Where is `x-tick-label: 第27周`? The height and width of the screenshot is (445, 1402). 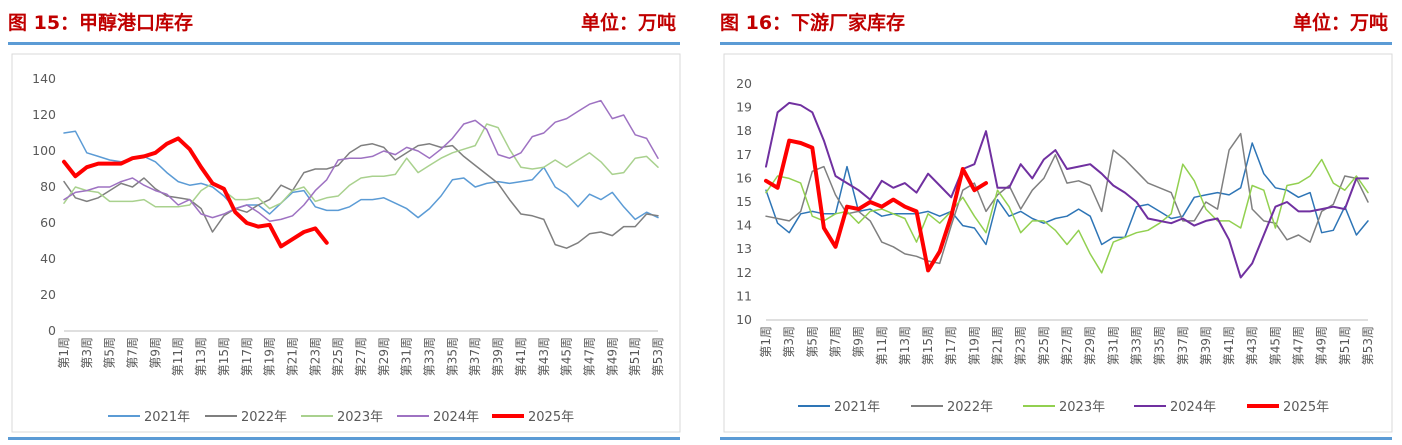 x-tick-label: 第27周 is located at coordinates (361, 356).